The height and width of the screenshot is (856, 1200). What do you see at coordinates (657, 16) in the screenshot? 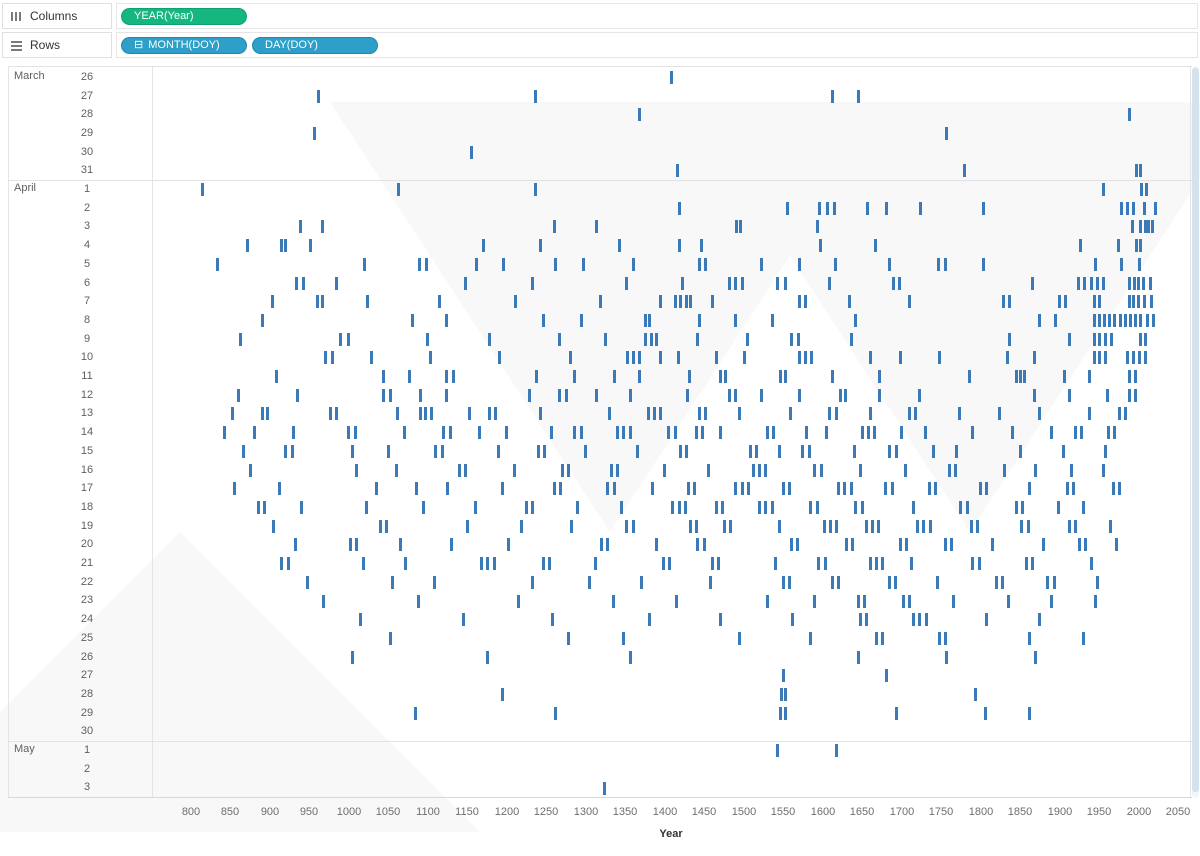
I see `columns-shelf-area: YEAR(Year)` at bounding box center [657, 16].